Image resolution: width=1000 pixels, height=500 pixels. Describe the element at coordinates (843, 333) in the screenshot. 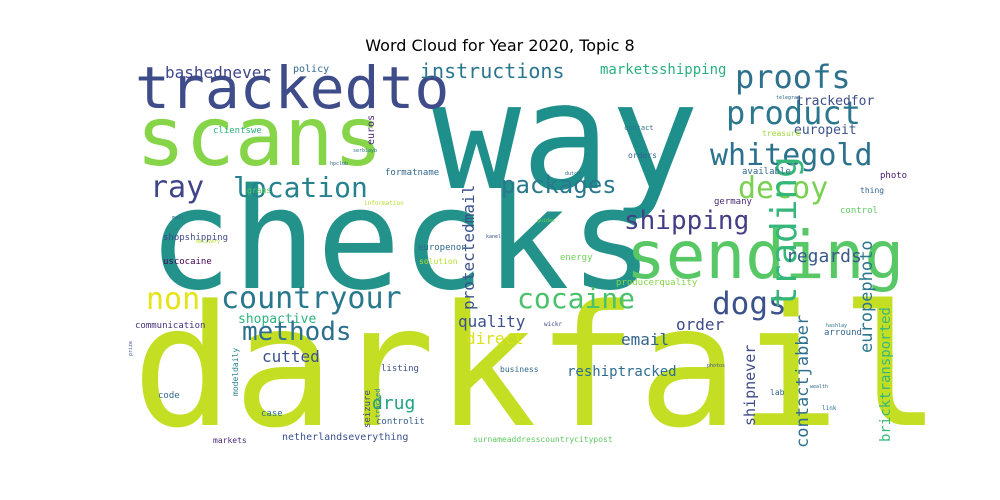

I see `word-arround: arround` at that location.